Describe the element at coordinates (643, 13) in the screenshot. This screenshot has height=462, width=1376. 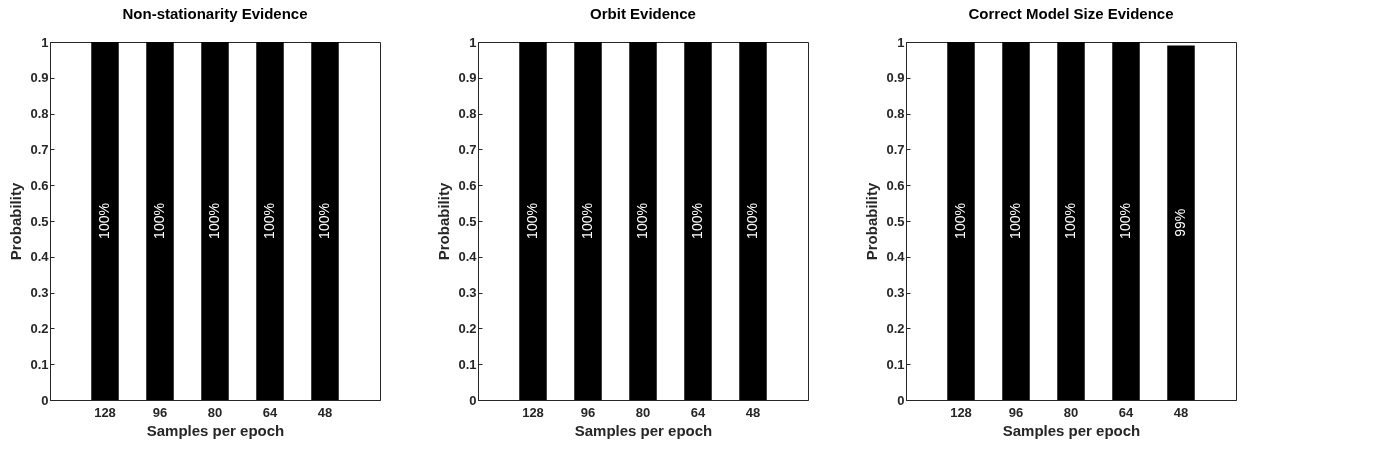
I see `chart-title: Orbit Evidence` at that location.